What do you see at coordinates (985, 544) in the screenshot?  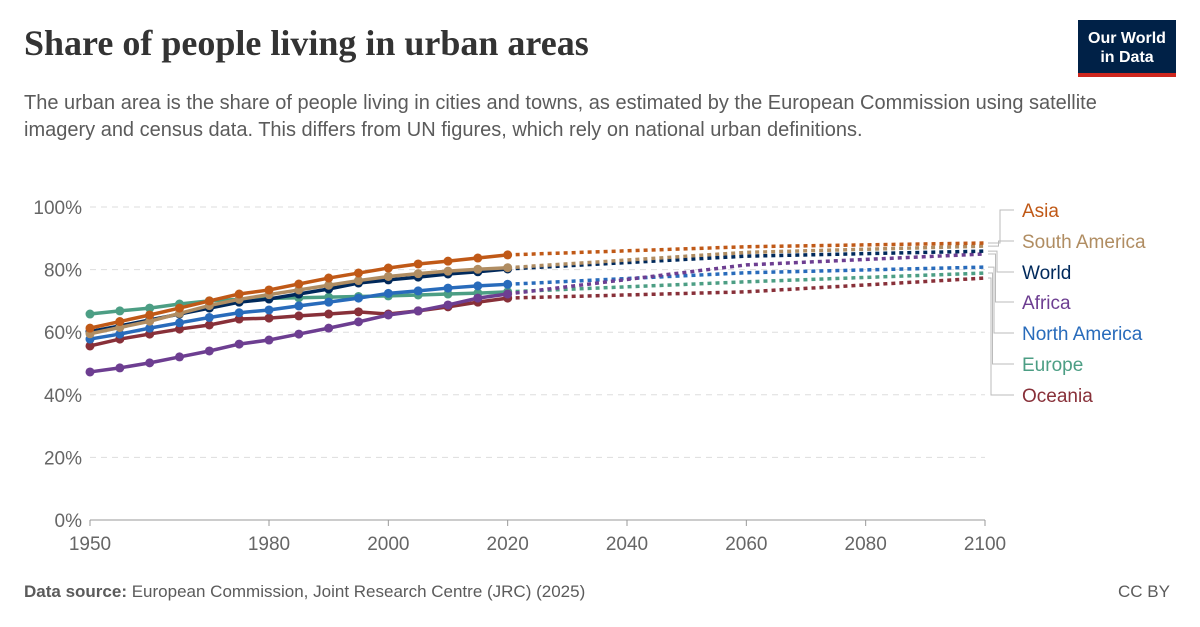 I see `x-tick-label: 2100` at bounding box center [985, 544].